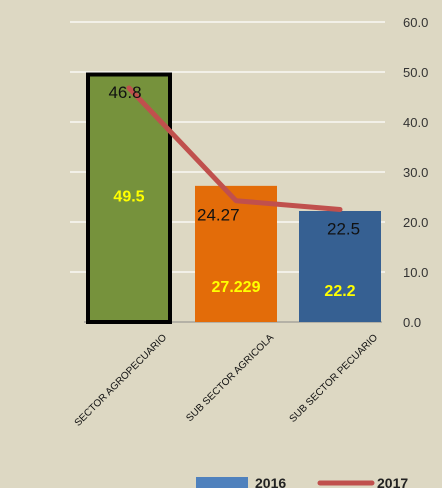 The width and height of the screenshot is (442, 488). Describe the element at coordinates (415, 22) in the screenshot. I see `y-tick-label: 60.0` at that location.